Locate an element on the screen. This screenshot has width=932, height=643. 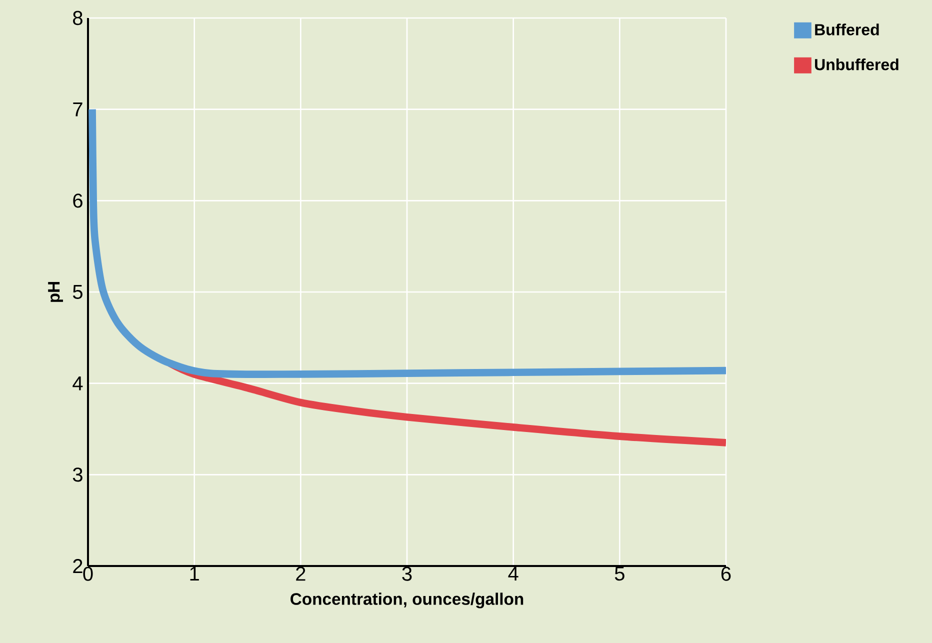
y-tick-label: 6 is located at coordinates (77, 201).